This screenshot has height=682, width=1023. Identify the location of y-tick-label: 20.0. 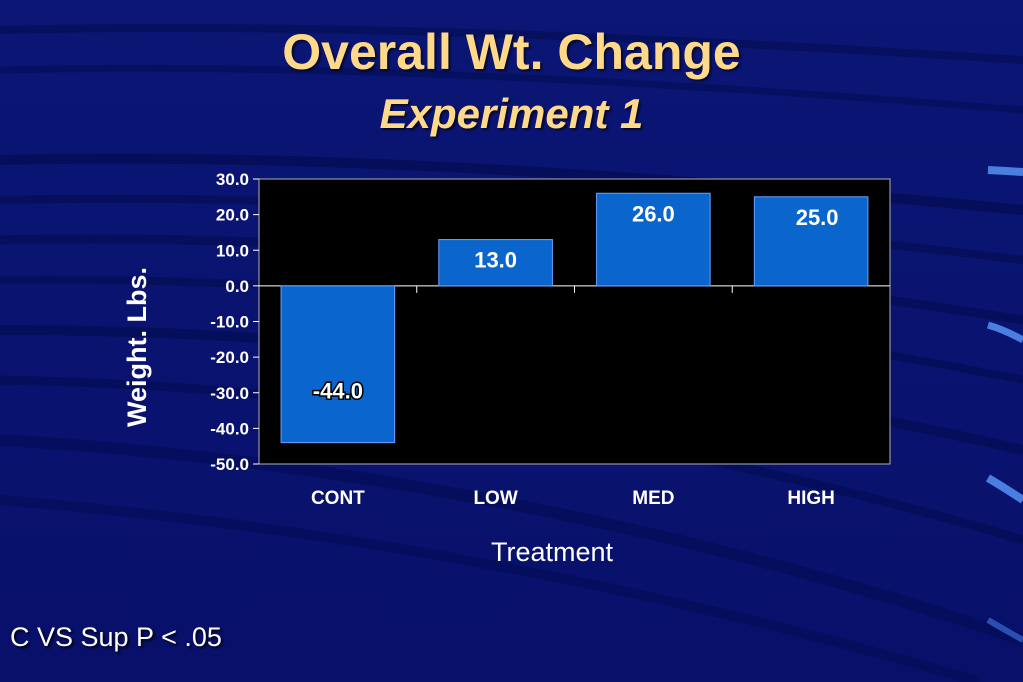
(232, 215).